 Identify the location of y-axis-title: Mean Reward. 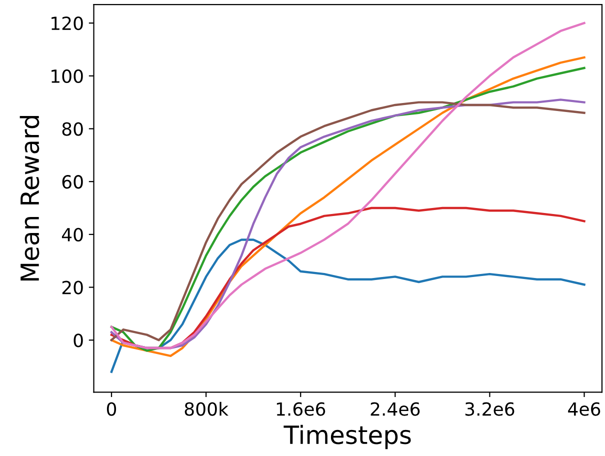
(30, 198).